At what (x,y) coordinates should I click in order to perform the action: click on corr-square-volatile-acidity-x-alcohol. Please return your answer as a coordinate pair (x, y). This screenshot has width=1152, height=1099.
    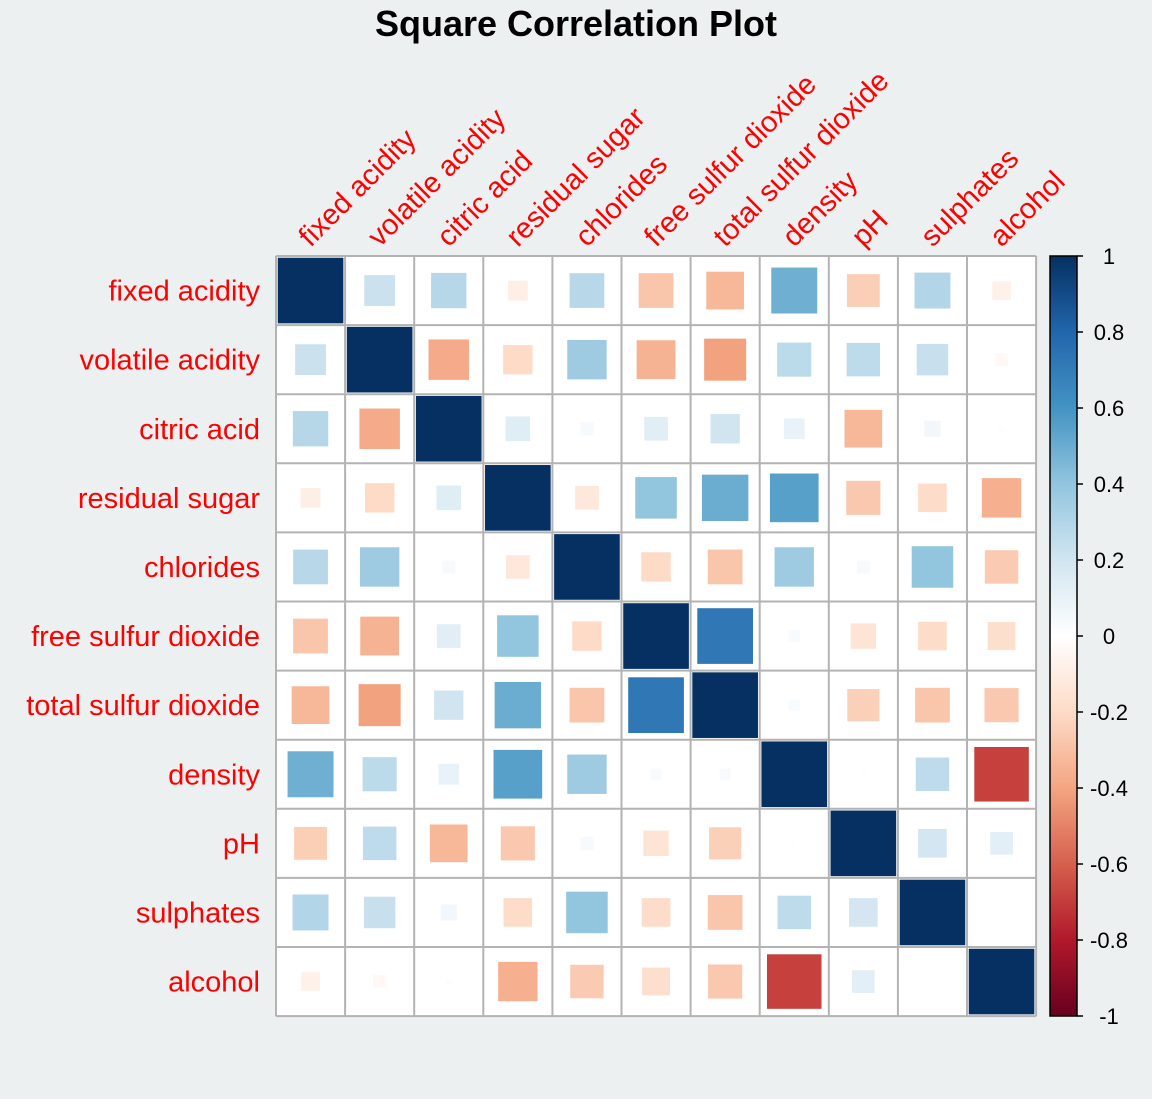
    Looking at the image, I should click on (1001, 360).